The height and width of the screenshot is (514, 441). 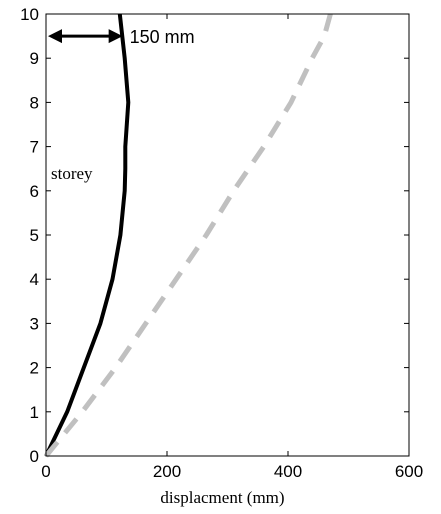 I want to click on y-axis-title: storey, so click(x=72, y=173).